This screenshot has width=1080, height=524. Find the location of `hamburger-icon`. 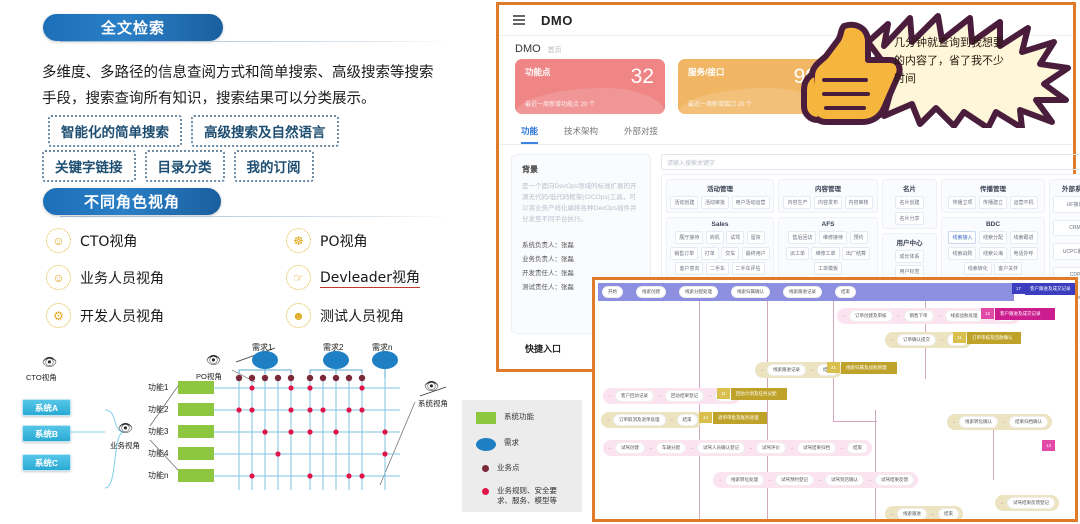

hamburger-icon is located at coordinates (519, 20).